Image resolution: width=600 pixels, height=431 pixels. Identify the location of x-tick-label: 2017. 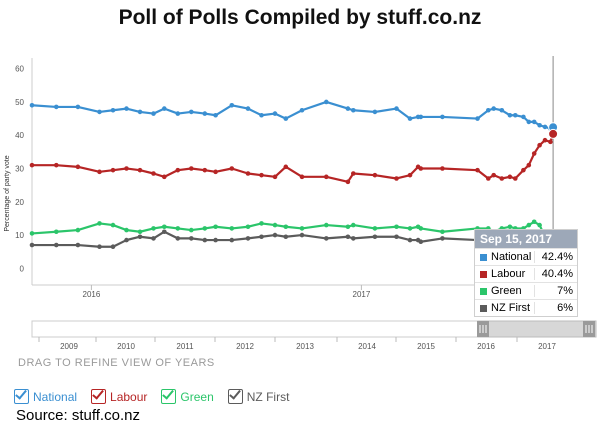
(362, 294).